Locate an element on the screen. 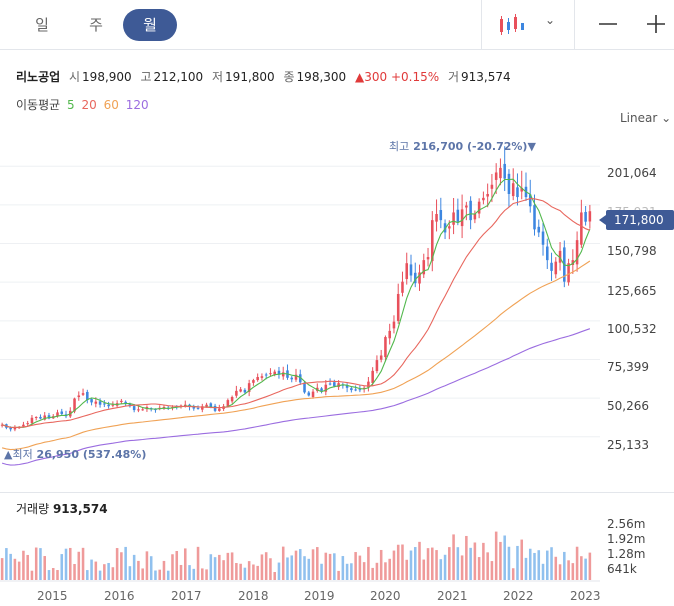 The height and width of the screenshot is (606, 674). min-value: 26,950 (537.48%) is located at coordinates (91, 454).